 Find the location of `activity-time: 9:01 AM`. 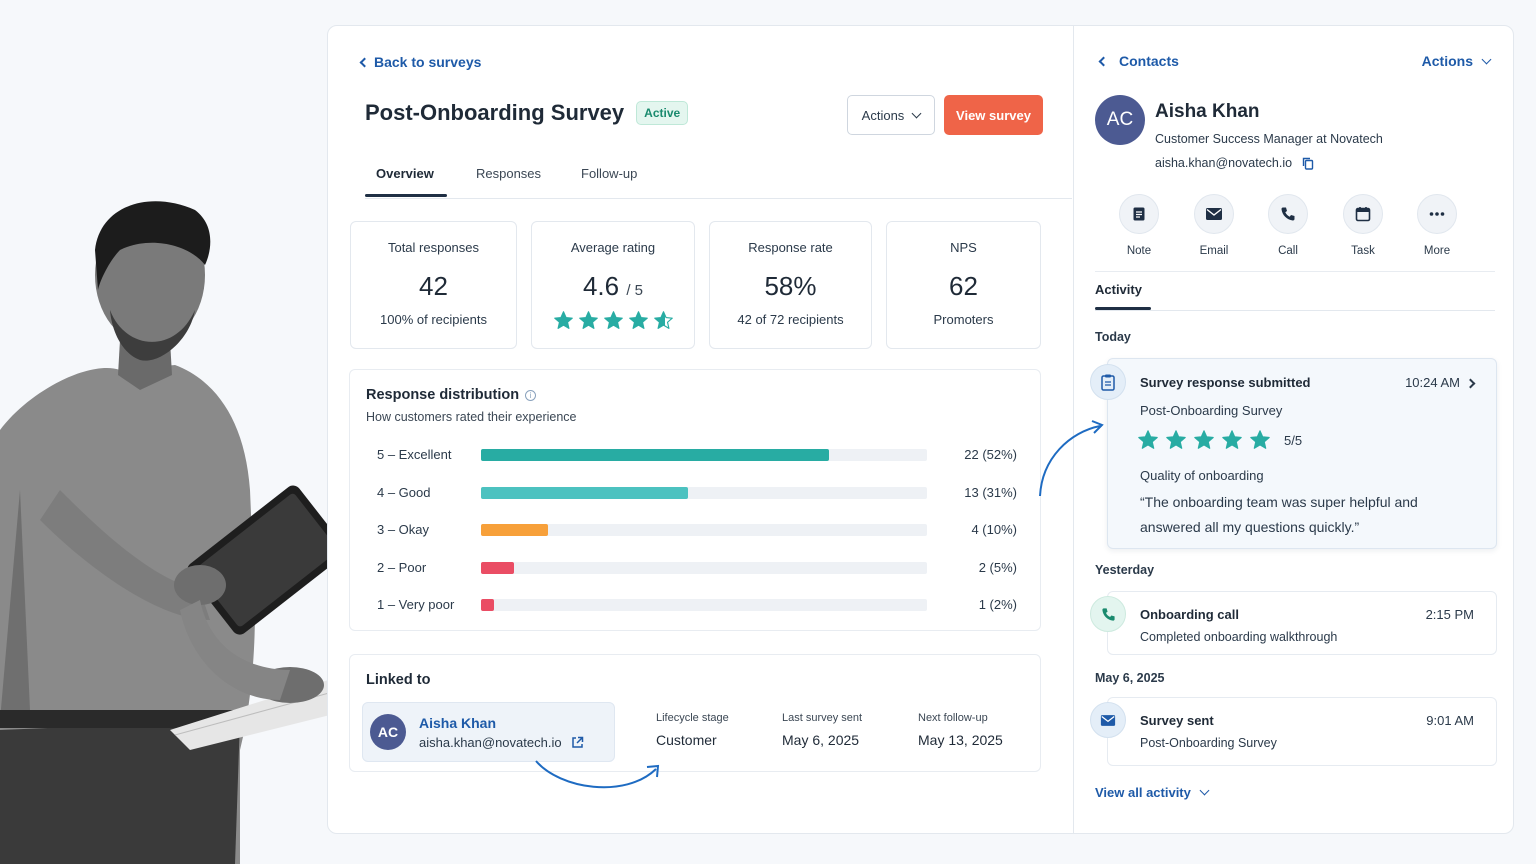

activity-time: 9:01 AM is located at coordinates (1450, 720).